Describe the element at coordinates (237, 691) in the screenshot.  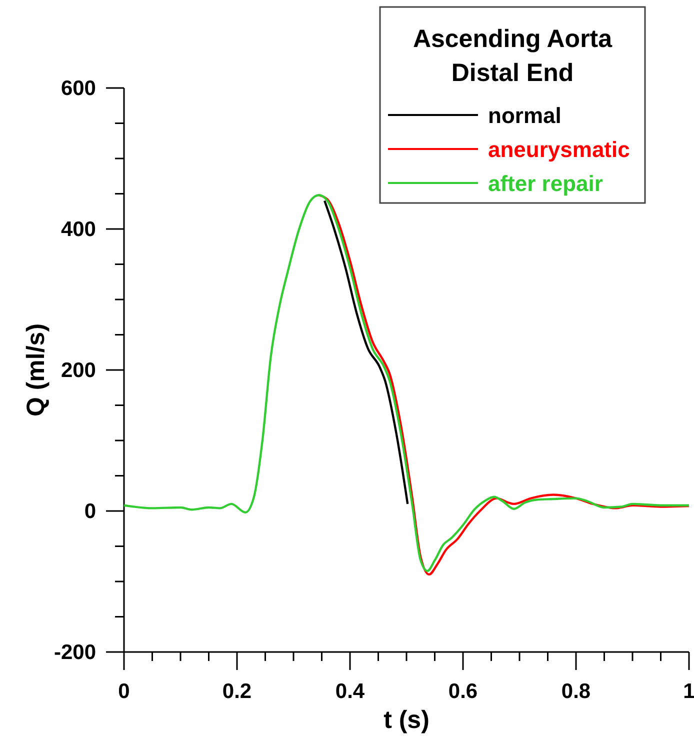
I see `x-tick-label: 0.2` at that location.